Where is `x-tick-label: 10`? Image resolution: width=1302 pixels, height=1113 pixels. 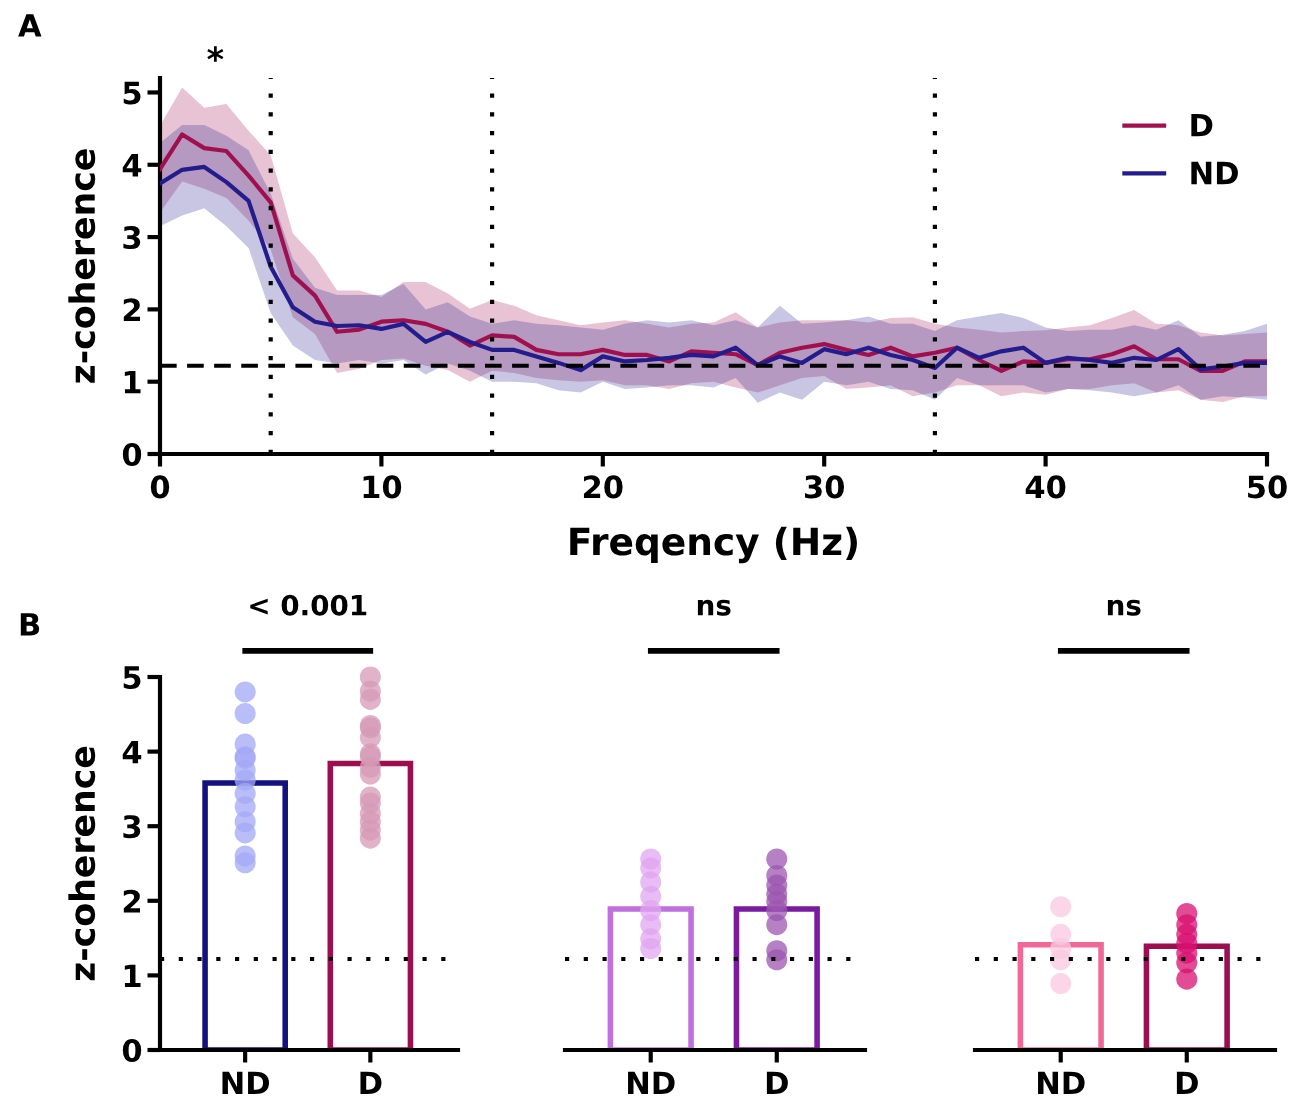 x-tick-label: 10 is located at coordinates (382, 487).